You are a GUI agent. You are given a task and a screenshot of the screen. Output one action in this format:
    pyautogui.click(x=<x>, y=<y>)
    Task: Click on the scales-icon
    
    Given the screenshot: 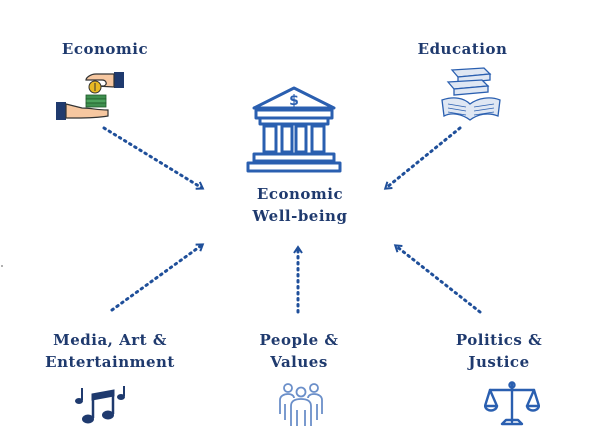 What is the action you would take?
    pyautogui.click(x=512, y=403)
    